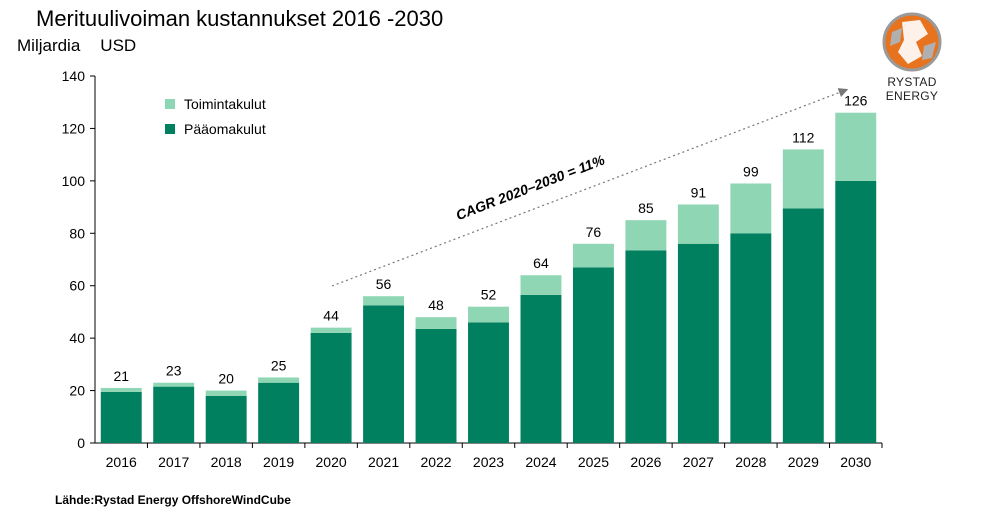 Image resolution: width=1000 pixels, height=527 pixels. What do you see at coordinates (49, 45) in the screenshot?
I see `unit-label-part1: Miljardia` at bounding box center [49, 45].